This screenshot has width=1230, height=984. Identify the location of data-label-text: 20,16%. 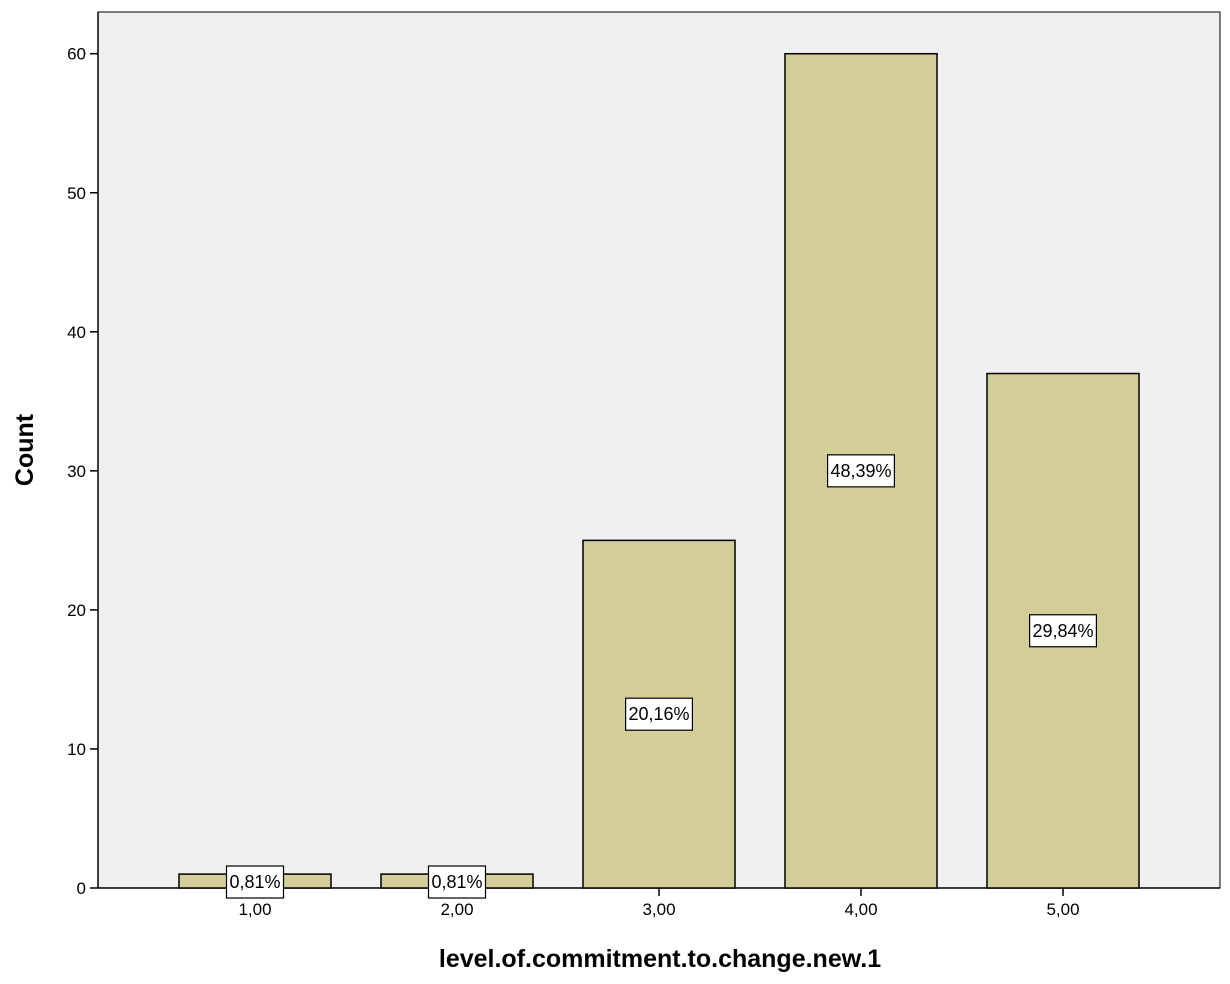
(658, 714).